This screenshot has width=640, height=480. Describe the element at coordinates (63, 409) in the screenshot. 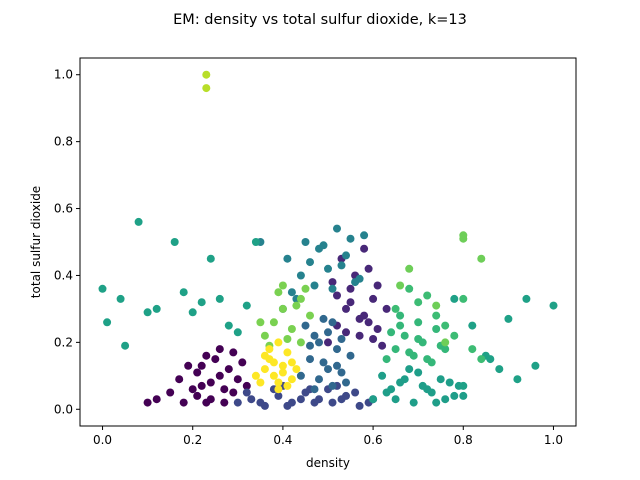

I see `y-tick-label: 0.0` at that location.